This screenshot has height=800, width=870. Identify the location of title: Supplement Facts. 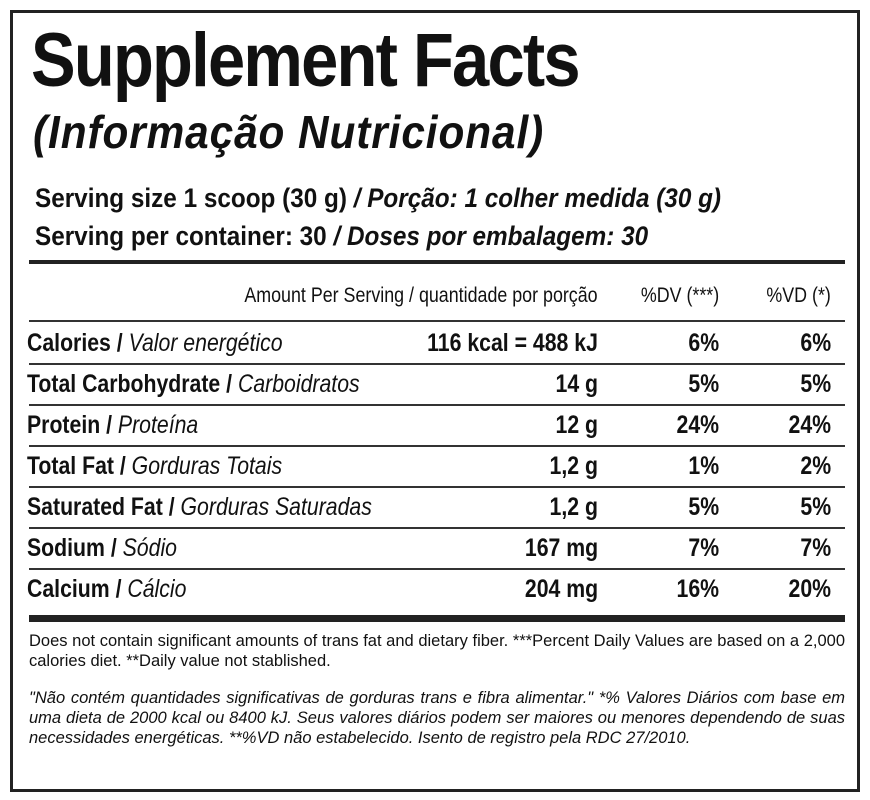
(306, 60).